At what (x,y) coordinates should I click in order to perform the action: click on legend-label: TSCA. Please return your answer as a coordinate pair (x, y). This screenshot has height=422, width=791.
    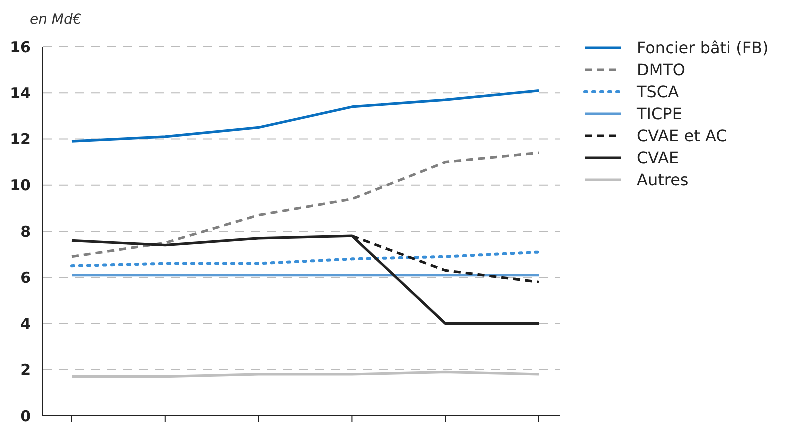
    Looking at the image, I should click on (658, 92).